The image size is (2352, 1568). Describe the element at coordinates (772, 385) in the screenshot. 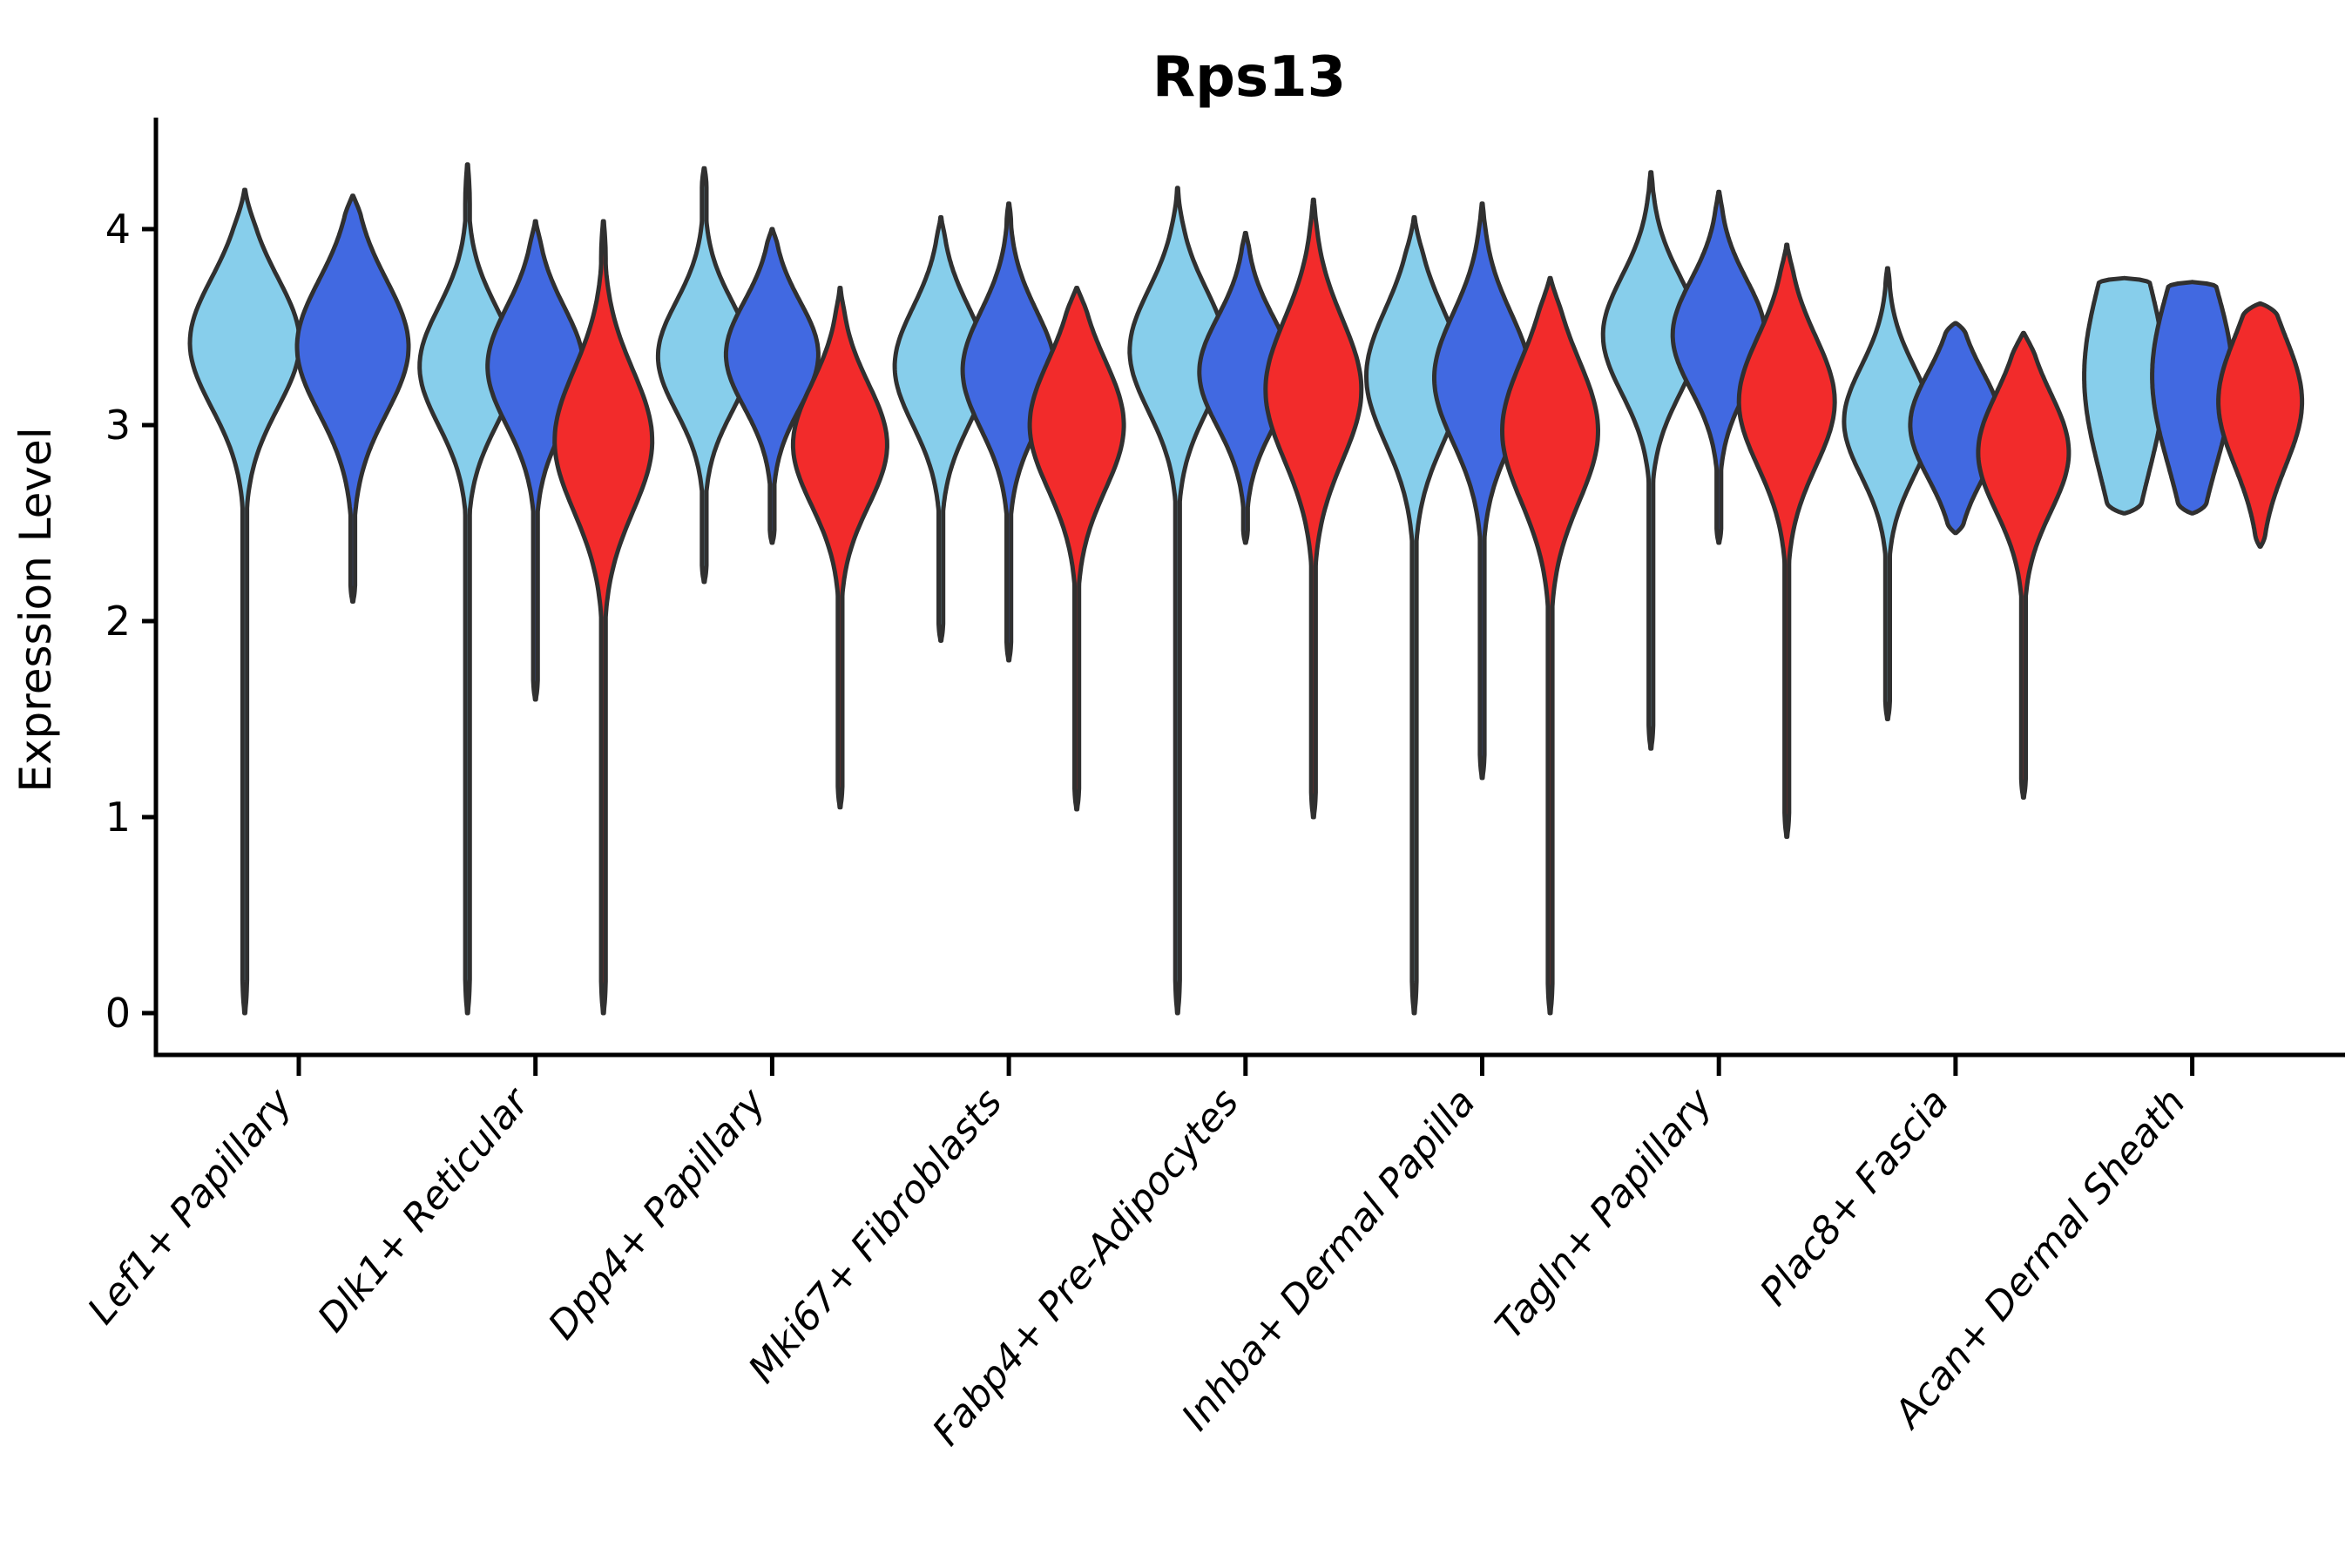

I see `violin-dpp4-papillary-royalblue` at that location.